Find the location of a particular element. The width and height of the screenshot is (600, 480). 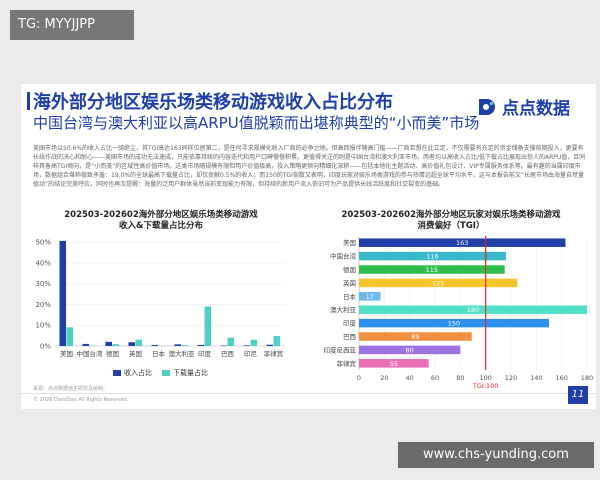

bar-value-label: 116 is located at coordinates (432, 257).